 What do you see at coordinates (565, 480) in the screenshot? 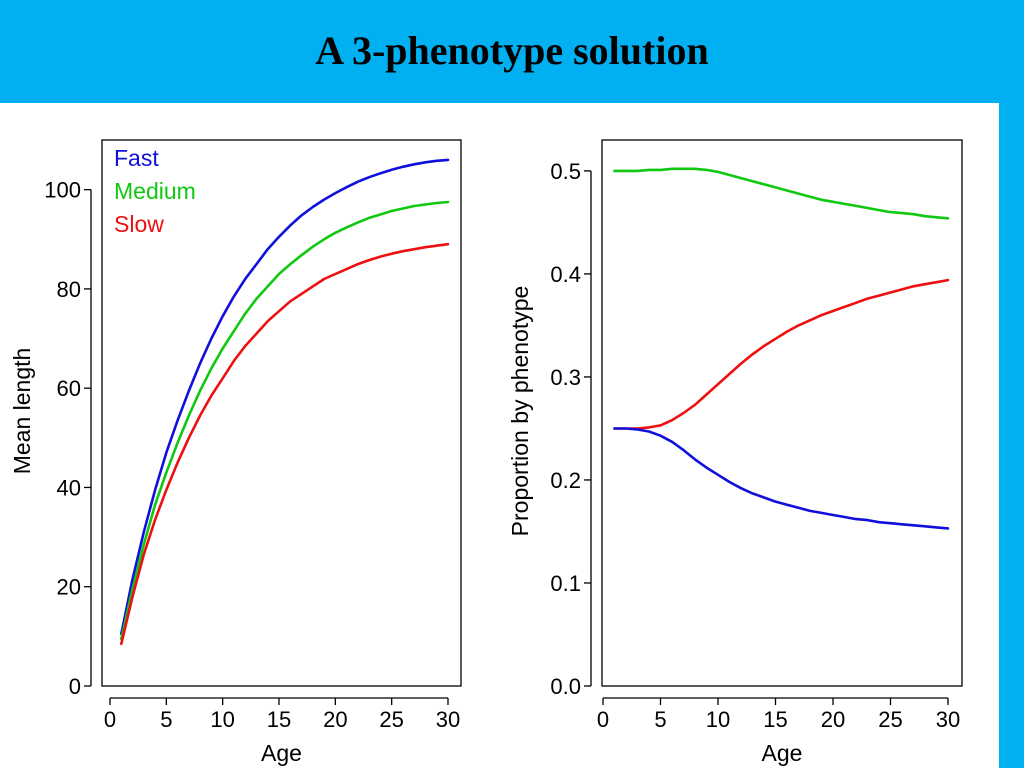
I see `proportion-y-tick-label: 0.2` at bounding box center [565, 480].